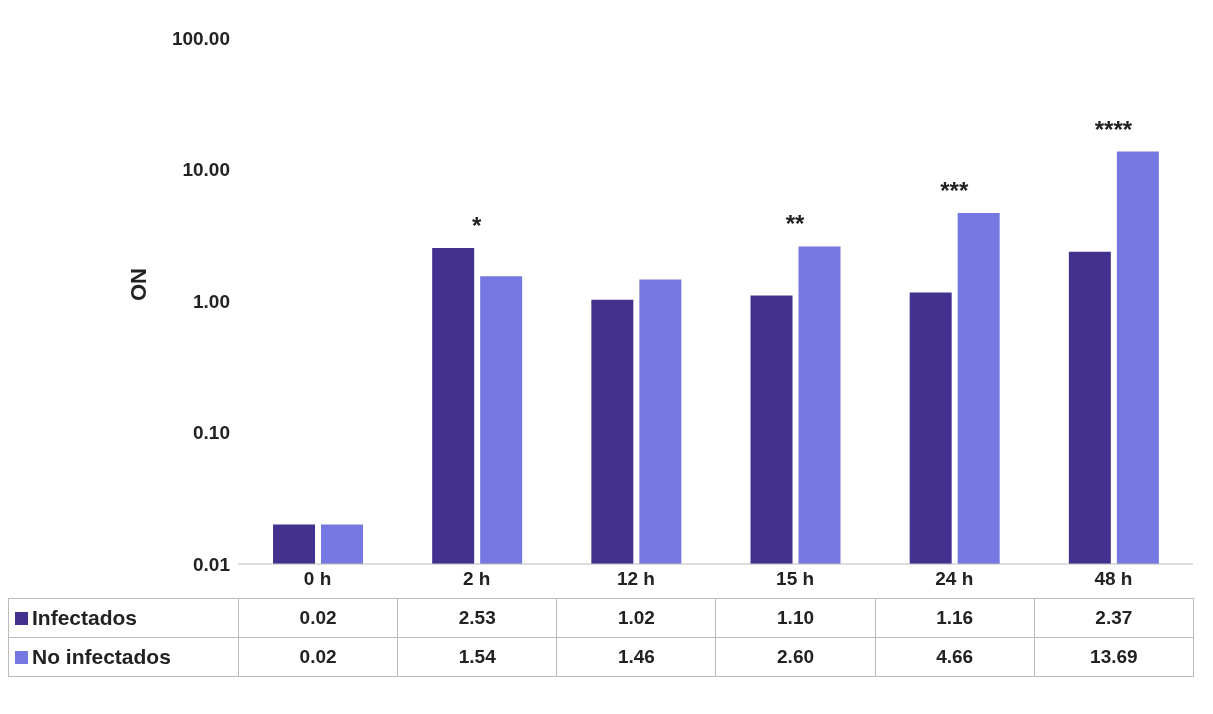 This screenshot has height=714, width=1213. Describe the element at coordinates (477, 657) in the screenshot. I see `data-label: 1.54` at that location.